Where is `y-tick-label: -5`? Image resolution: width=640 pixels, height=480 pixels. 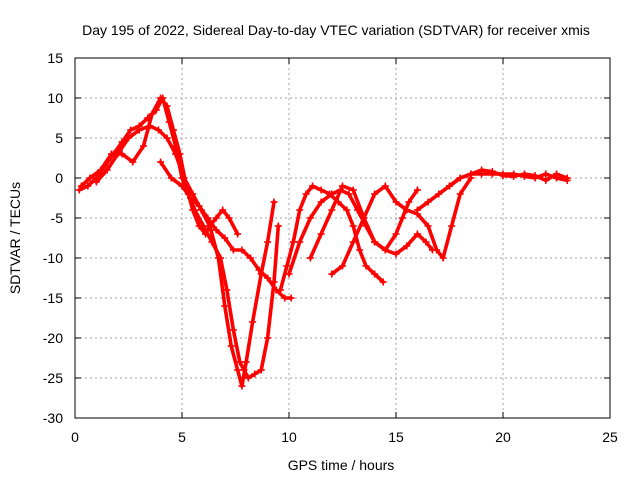 y-tick-label: -5 is located at coordinates (57, 218).